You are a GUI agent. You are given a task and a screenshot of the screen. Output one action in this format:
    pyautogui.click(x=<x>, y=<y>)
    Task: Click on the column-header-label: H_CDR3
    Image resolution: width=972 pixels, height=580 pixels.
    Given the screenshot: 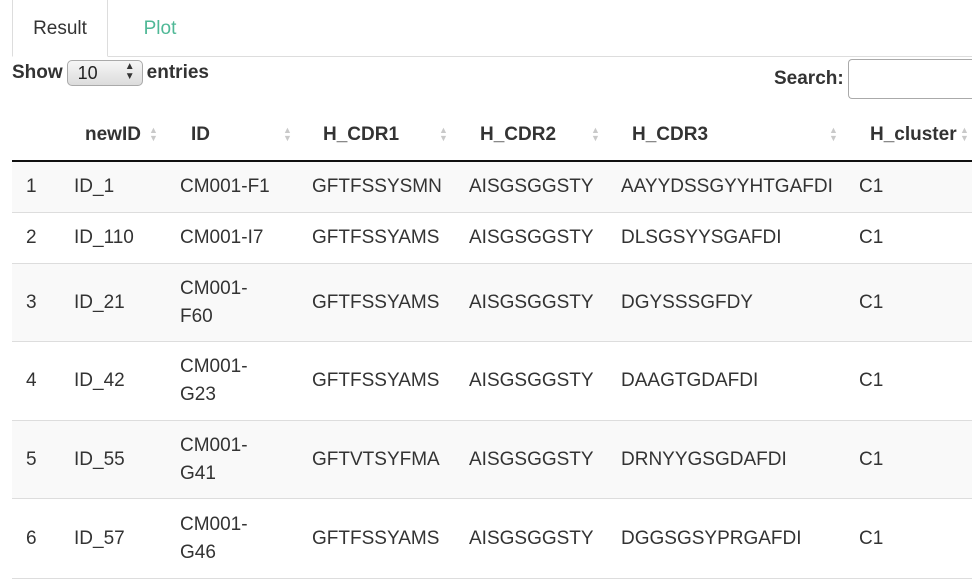 What is the action you would take?
    pyautogui.click(x=670, y=134)
    